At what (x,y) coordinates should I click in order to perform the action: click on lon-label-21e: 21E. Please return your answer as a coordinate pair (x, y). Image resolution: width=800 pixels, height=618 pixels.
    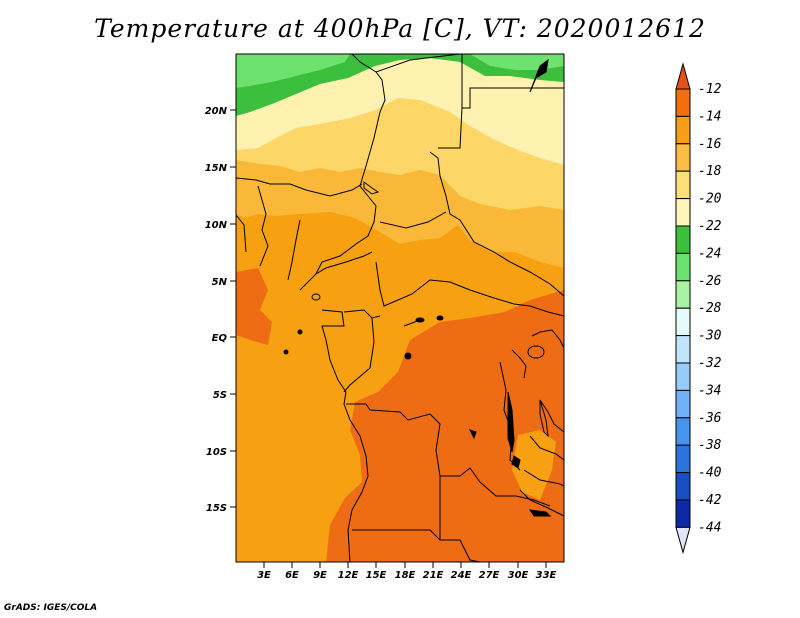
    Looking at the image, I should click on (433, 575).